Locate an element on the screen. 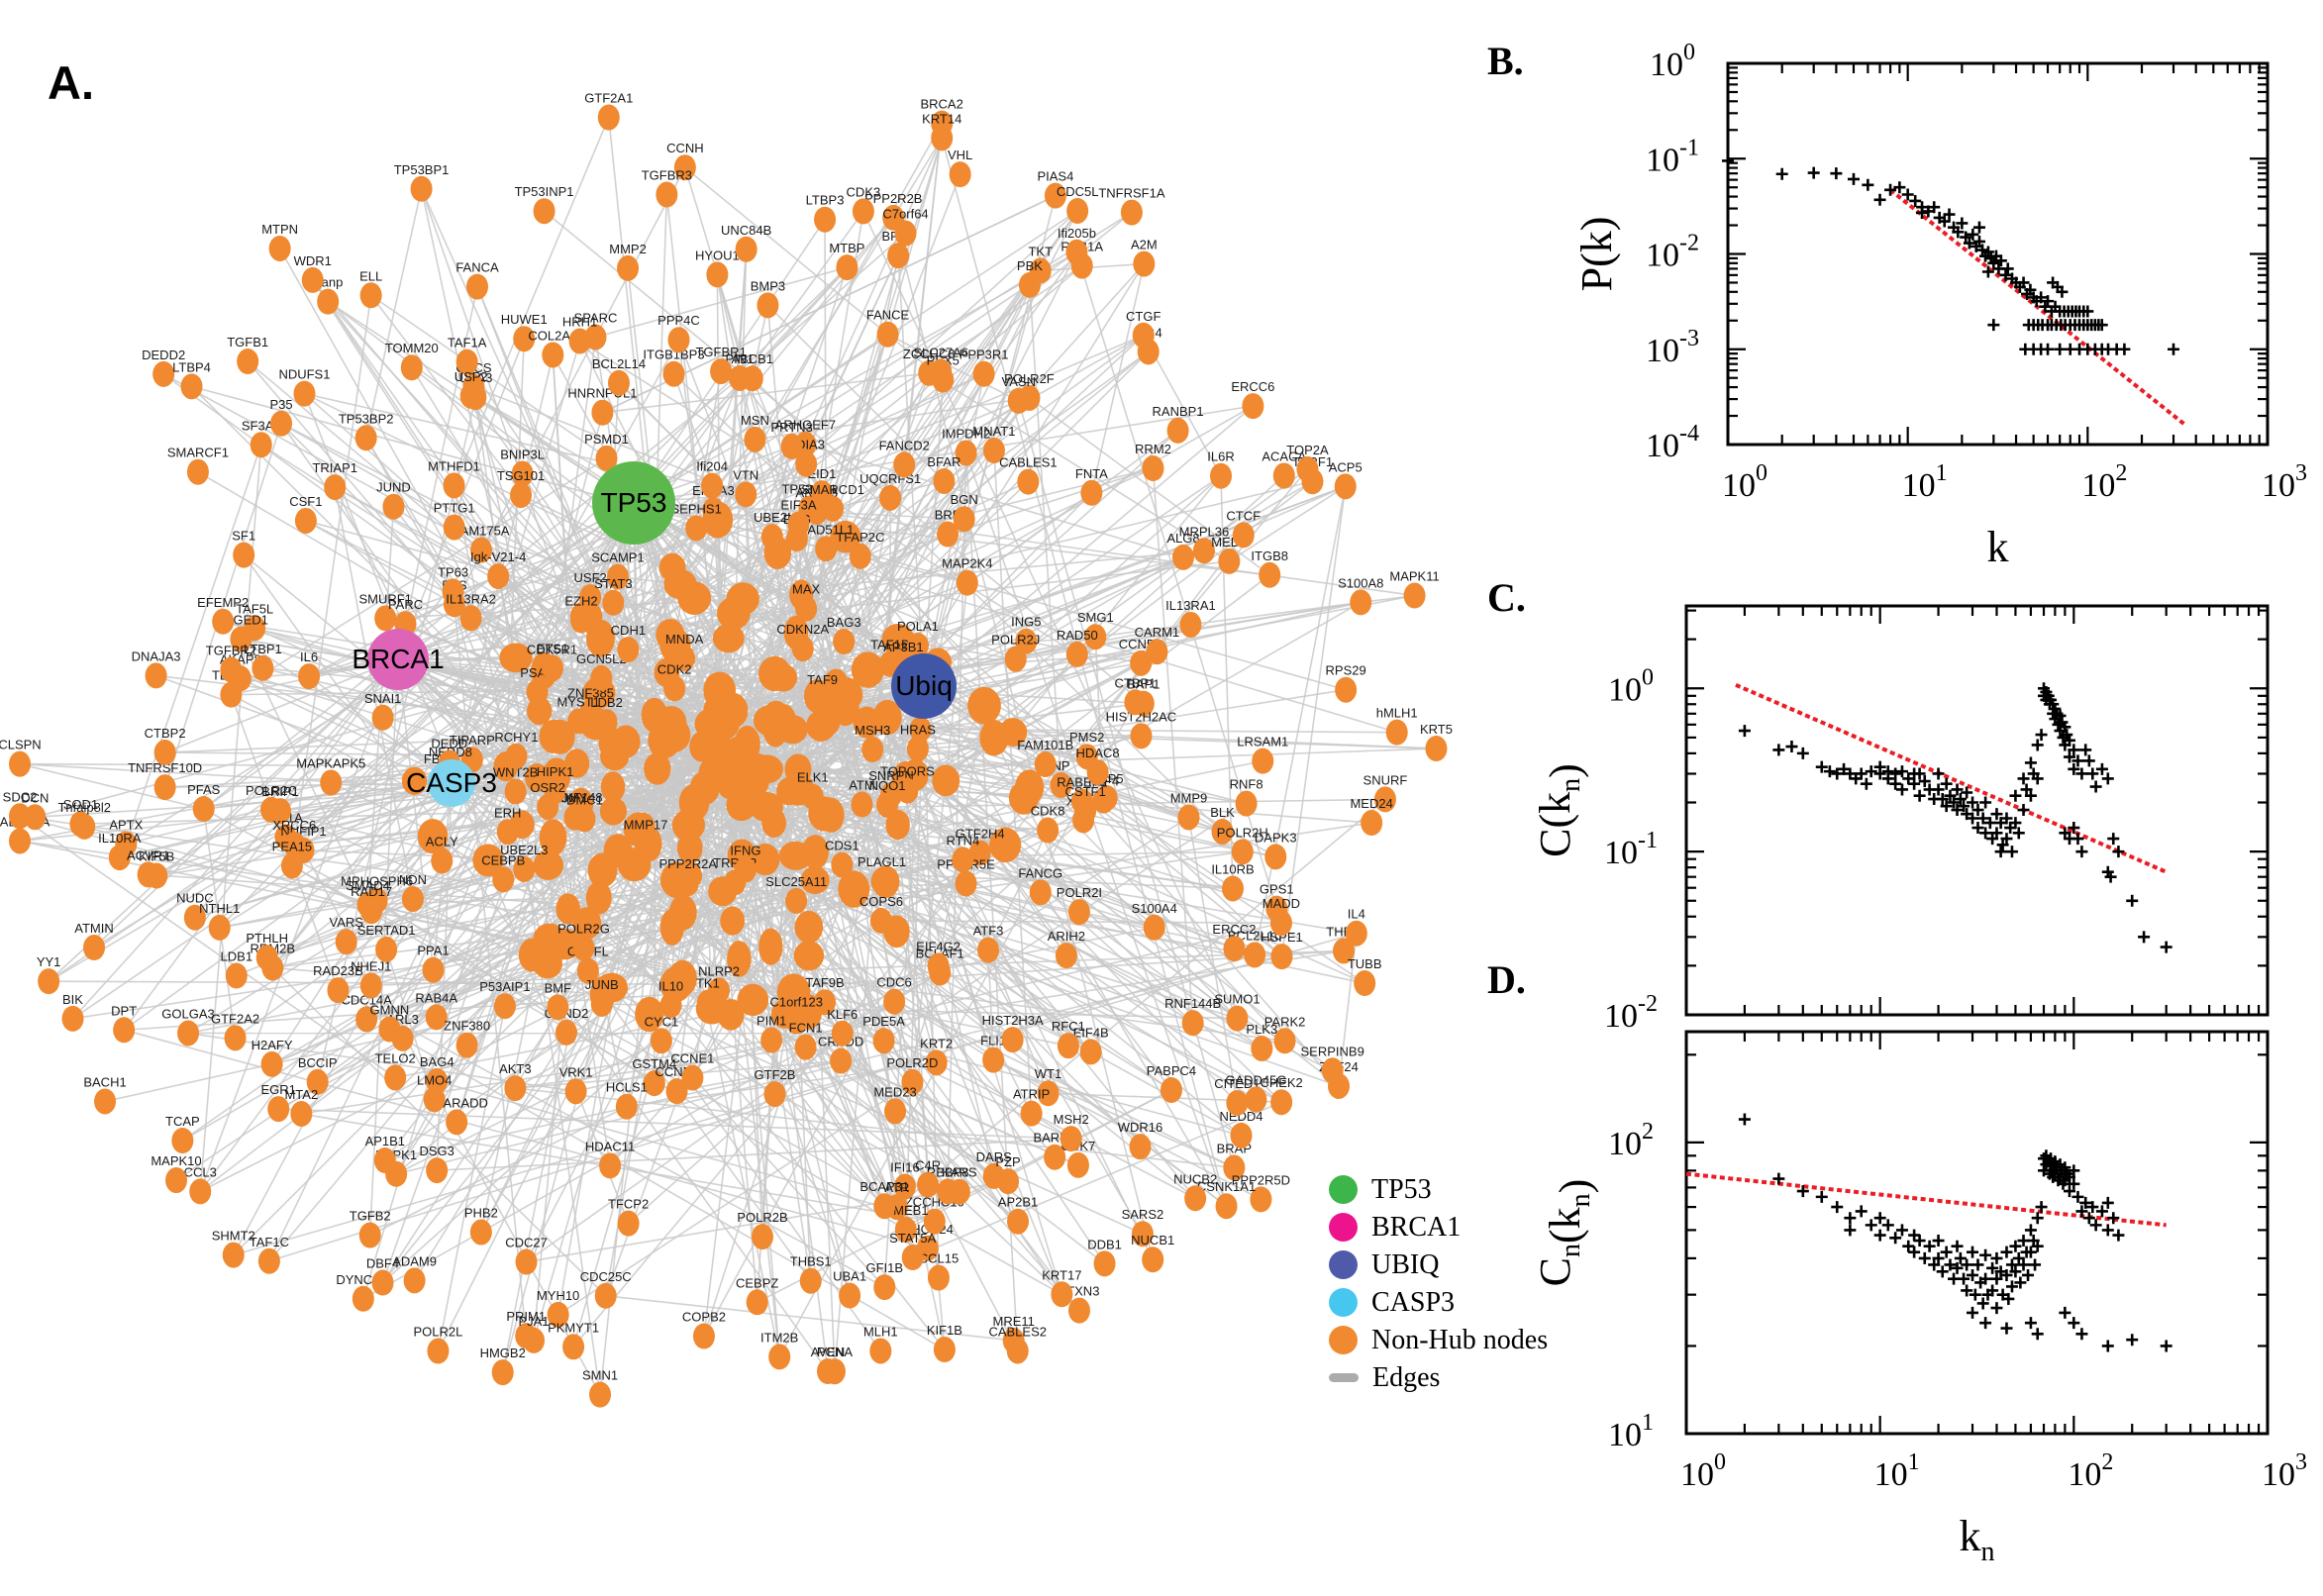 This screenshot has height=1596, width=2323. network-node-label: BCCIP is located at coordinates (318, 1062).